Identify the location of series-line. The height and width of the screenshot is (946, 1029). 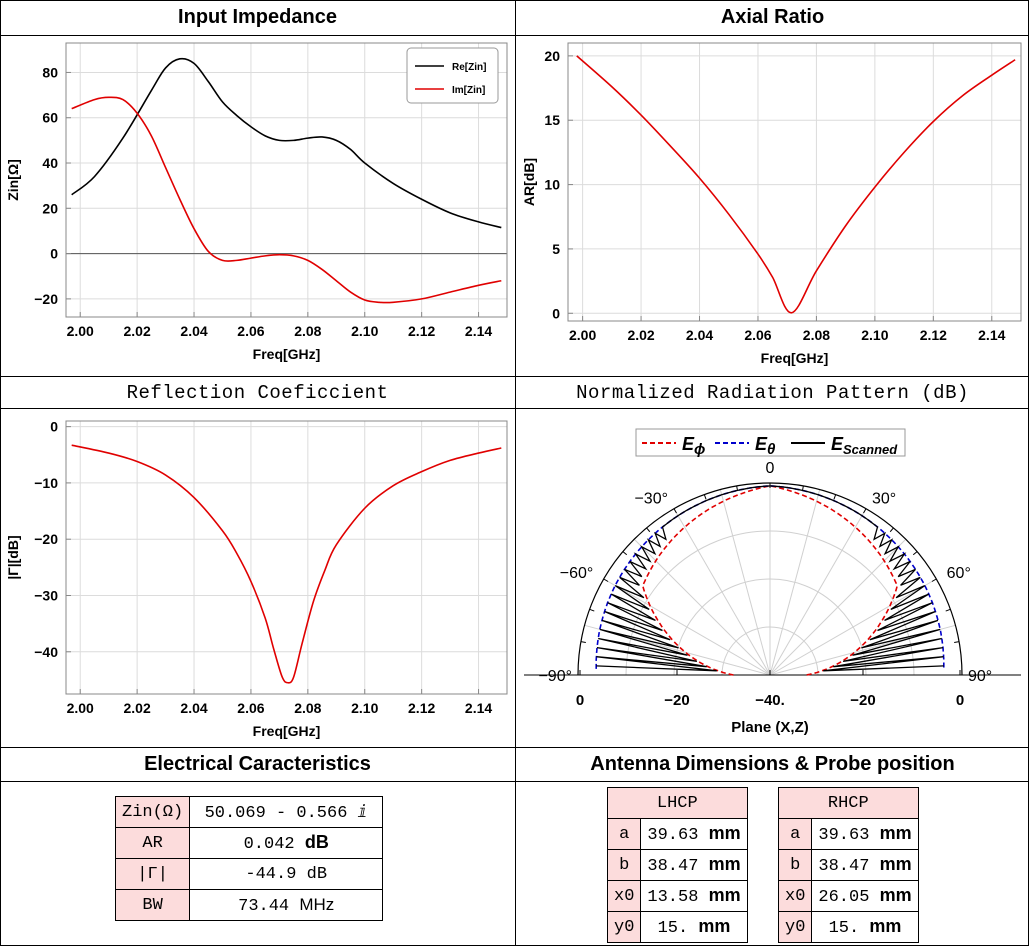
(796, 184).